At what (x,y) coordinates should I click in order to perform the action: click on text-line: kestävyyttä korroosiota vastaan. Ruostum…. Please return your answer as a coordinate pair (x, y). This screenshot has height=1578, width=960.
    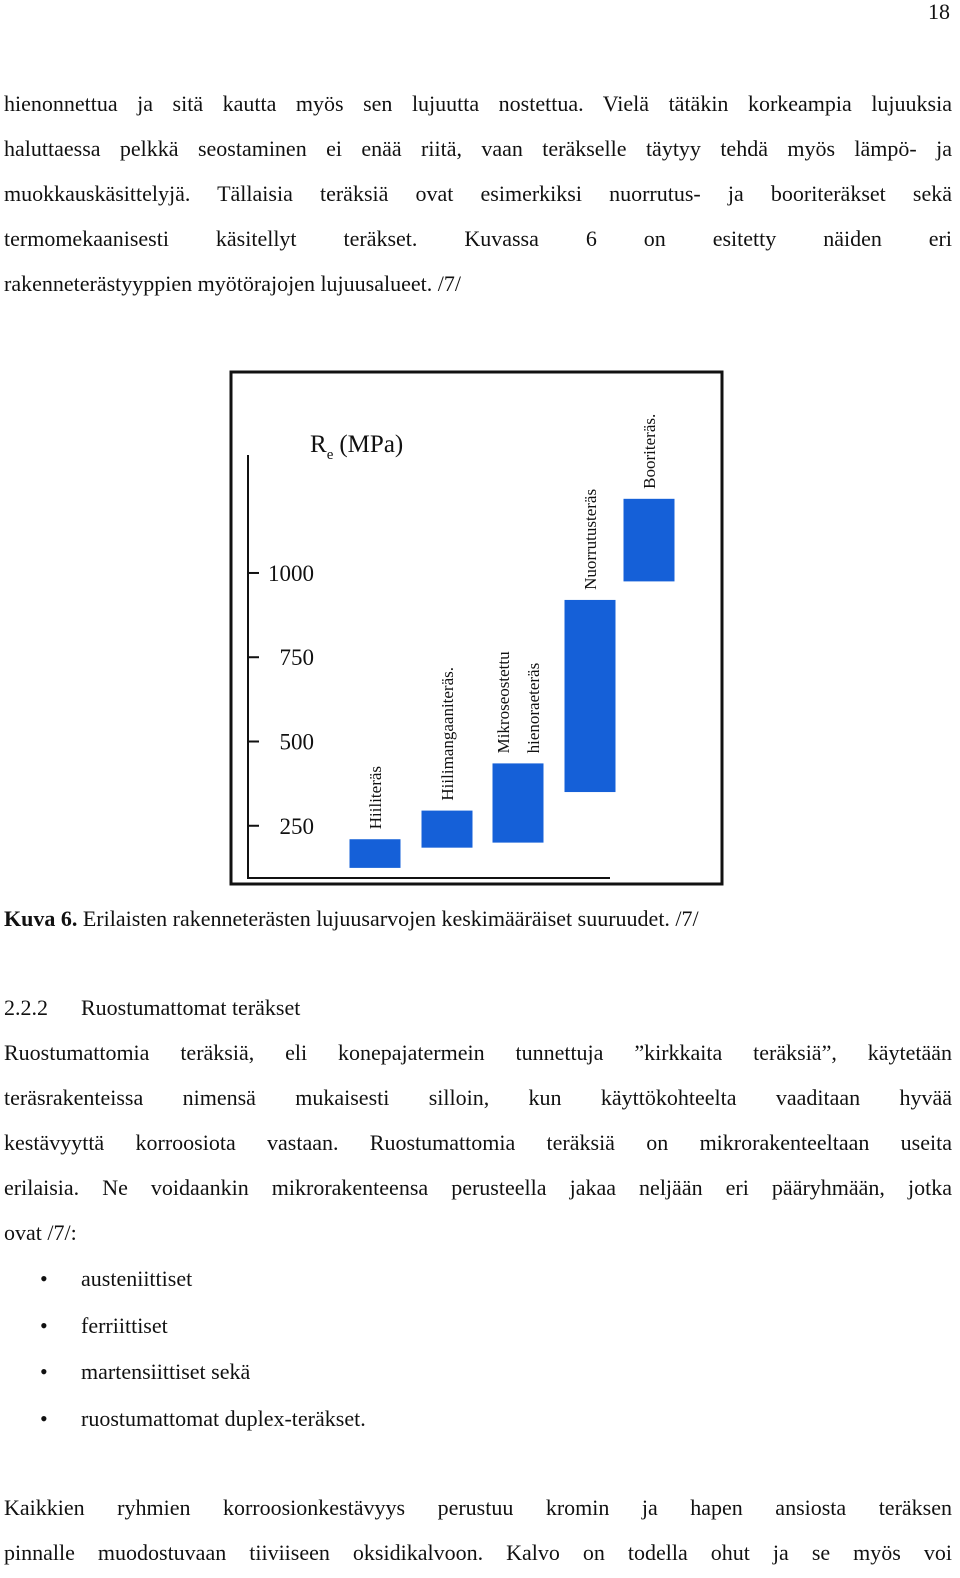
    Looking at the image, I should click on (478, 1142).